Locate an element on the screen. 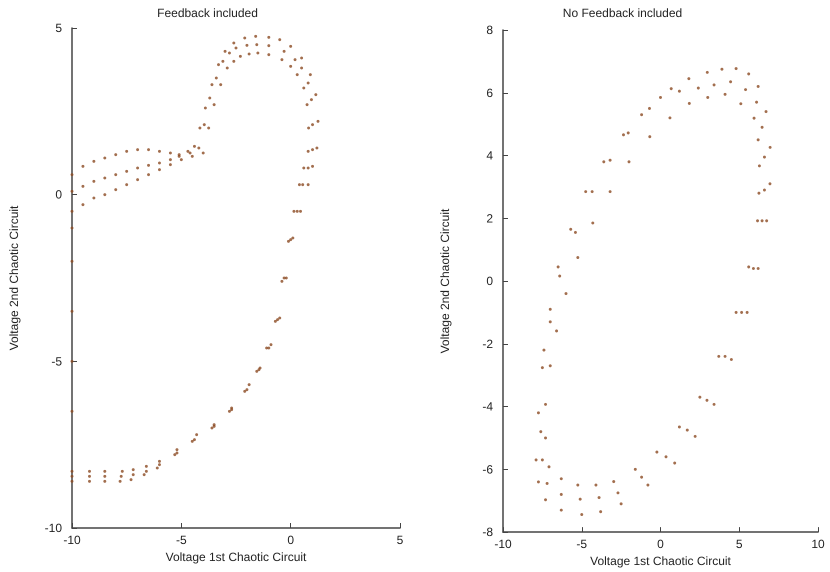  y-tick-label: 8 is located at coordinates (490, 30).